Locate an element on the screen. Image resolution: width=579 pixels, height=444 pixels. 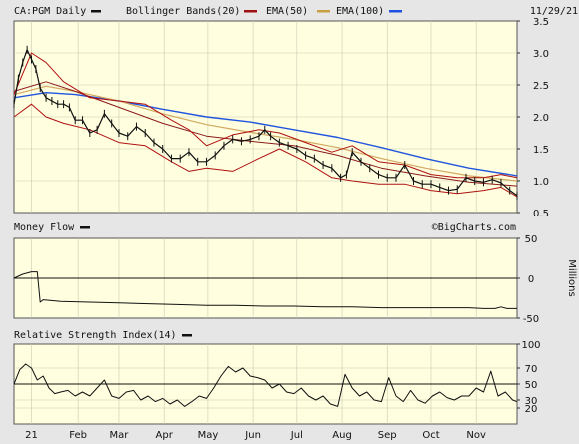
price-y-axis: 0.5 1.0 1.5 2.0 2.5 3.0 3.5 is located at coordinates (533, 118).